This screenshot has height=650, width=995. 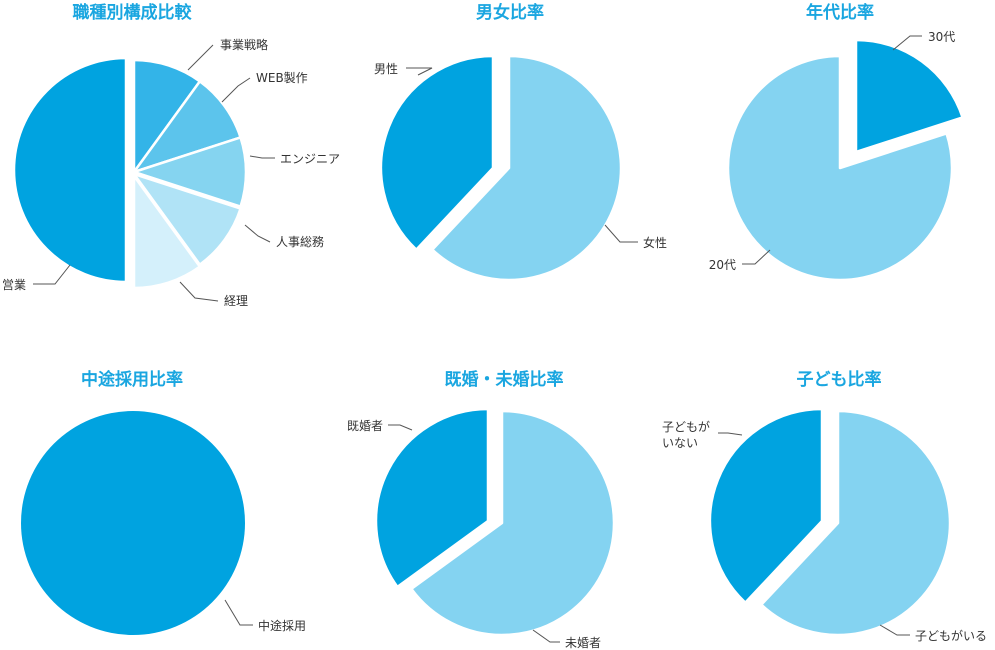 What do you see at coordinates (504, 379) in the screenshot?
I see `chart-title: 既婚・未婚比率` at bounding box center [504, 379].